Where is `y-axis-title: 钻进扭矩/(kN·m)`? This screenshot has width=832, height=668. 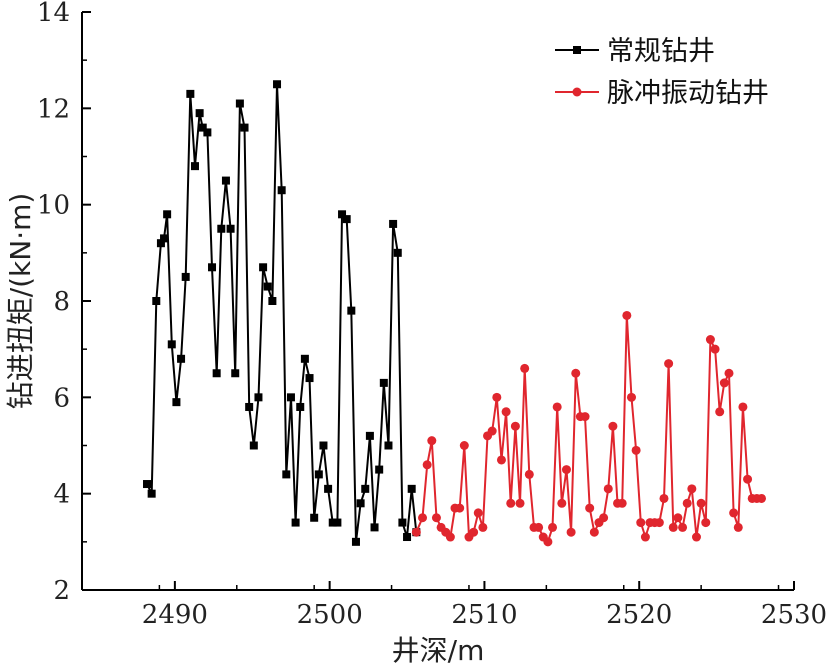 y-axis-title: 钻进扭矩/(kN·m) is located at coordinates (20, 301).